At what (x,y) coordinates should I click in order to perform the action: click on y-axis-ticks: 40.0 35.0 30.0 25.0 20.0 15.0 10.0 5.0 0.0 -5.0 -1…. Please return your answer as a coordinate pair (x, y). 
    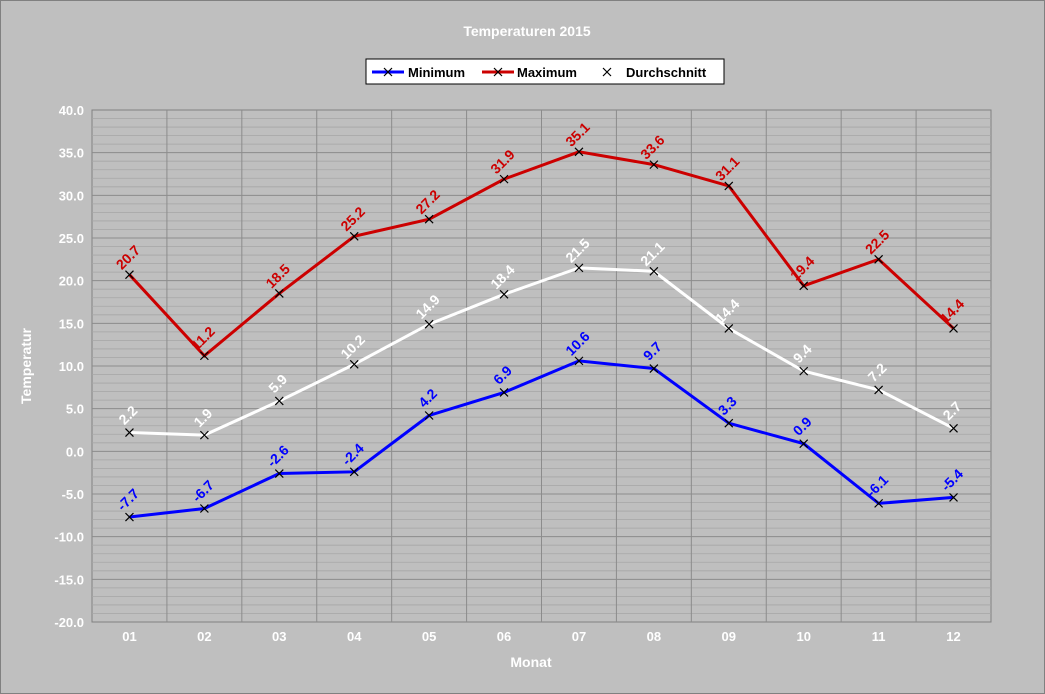
    Looking at the image, I should click on (69, 366).